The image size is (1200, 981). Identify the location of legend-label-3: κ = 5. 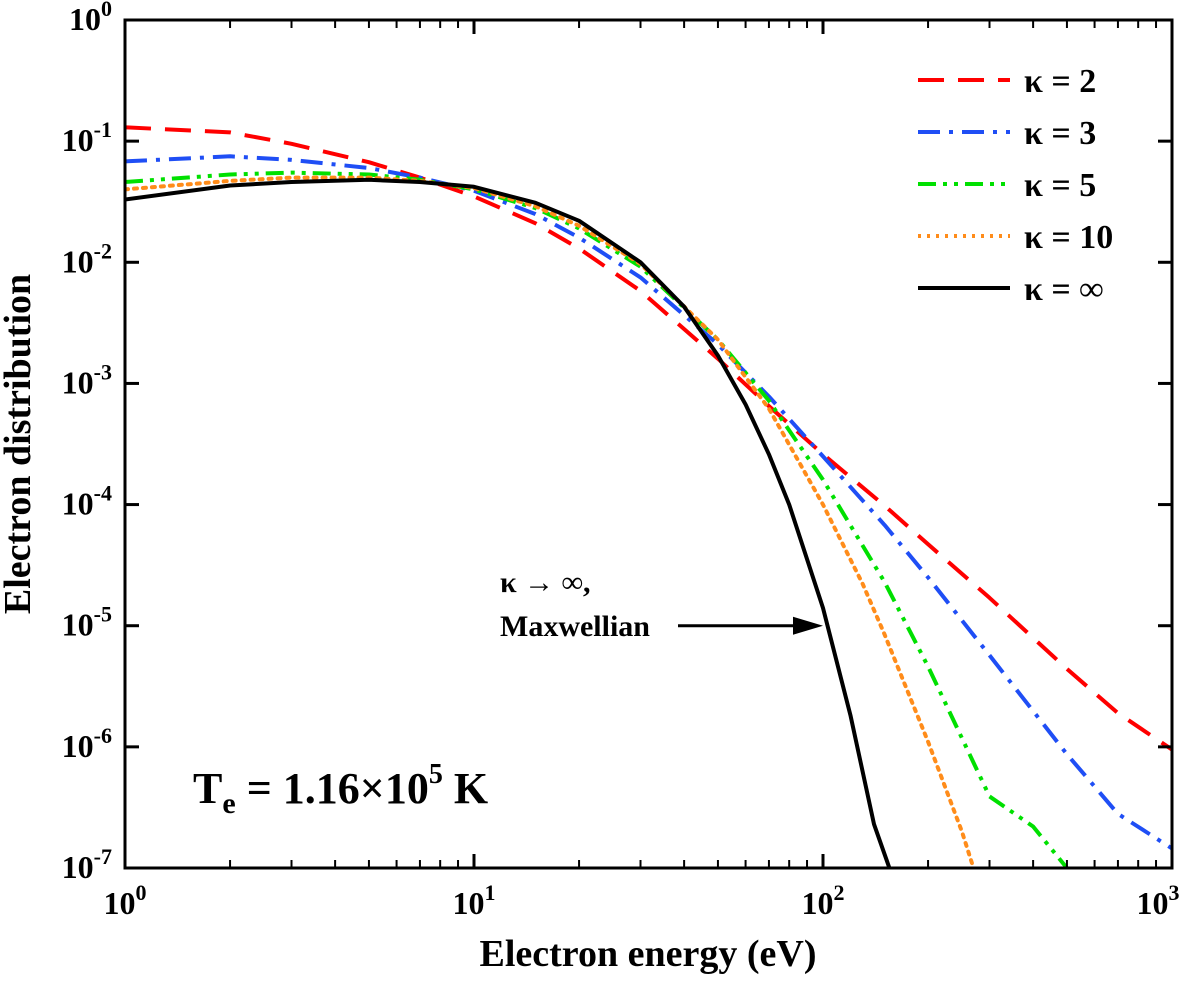
(1060, 185).